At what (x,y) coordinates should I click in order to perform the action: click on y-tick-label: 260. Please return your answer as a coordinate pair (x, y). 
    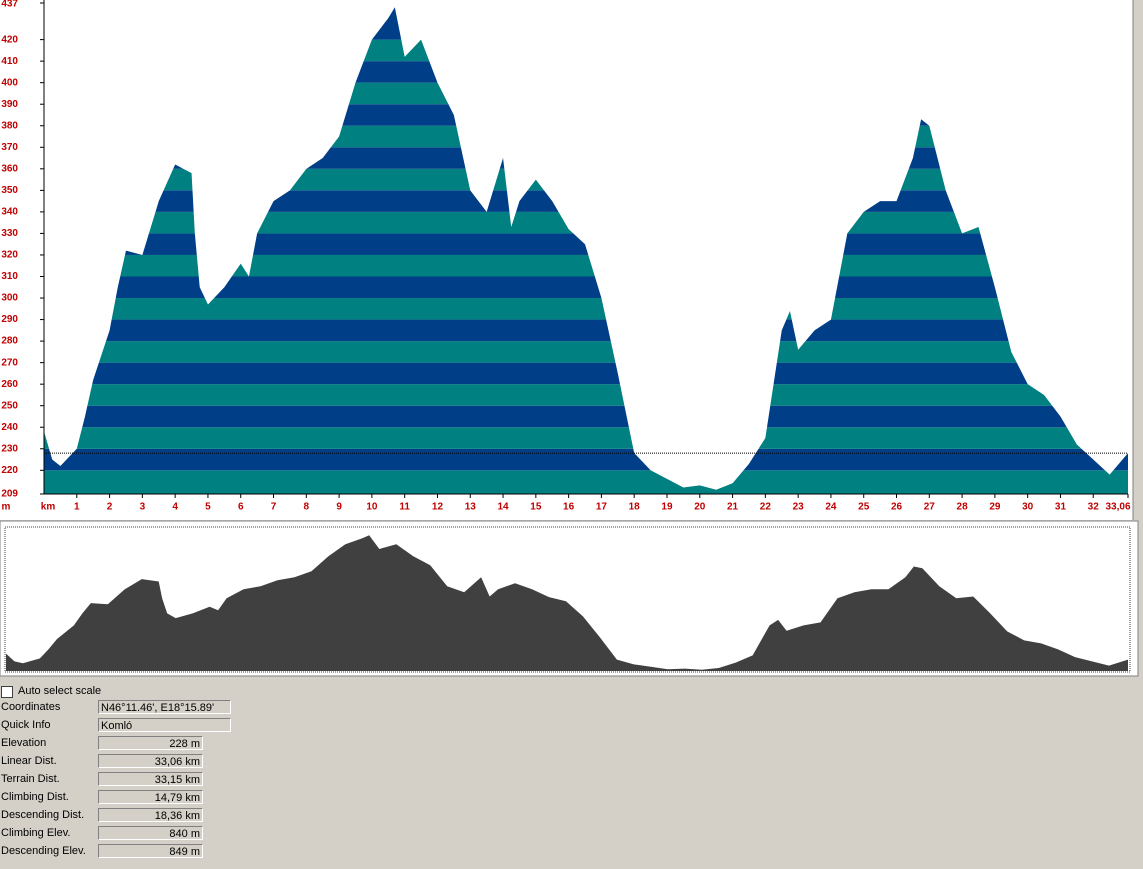
    Looking at the image, I should click on (9, 384).